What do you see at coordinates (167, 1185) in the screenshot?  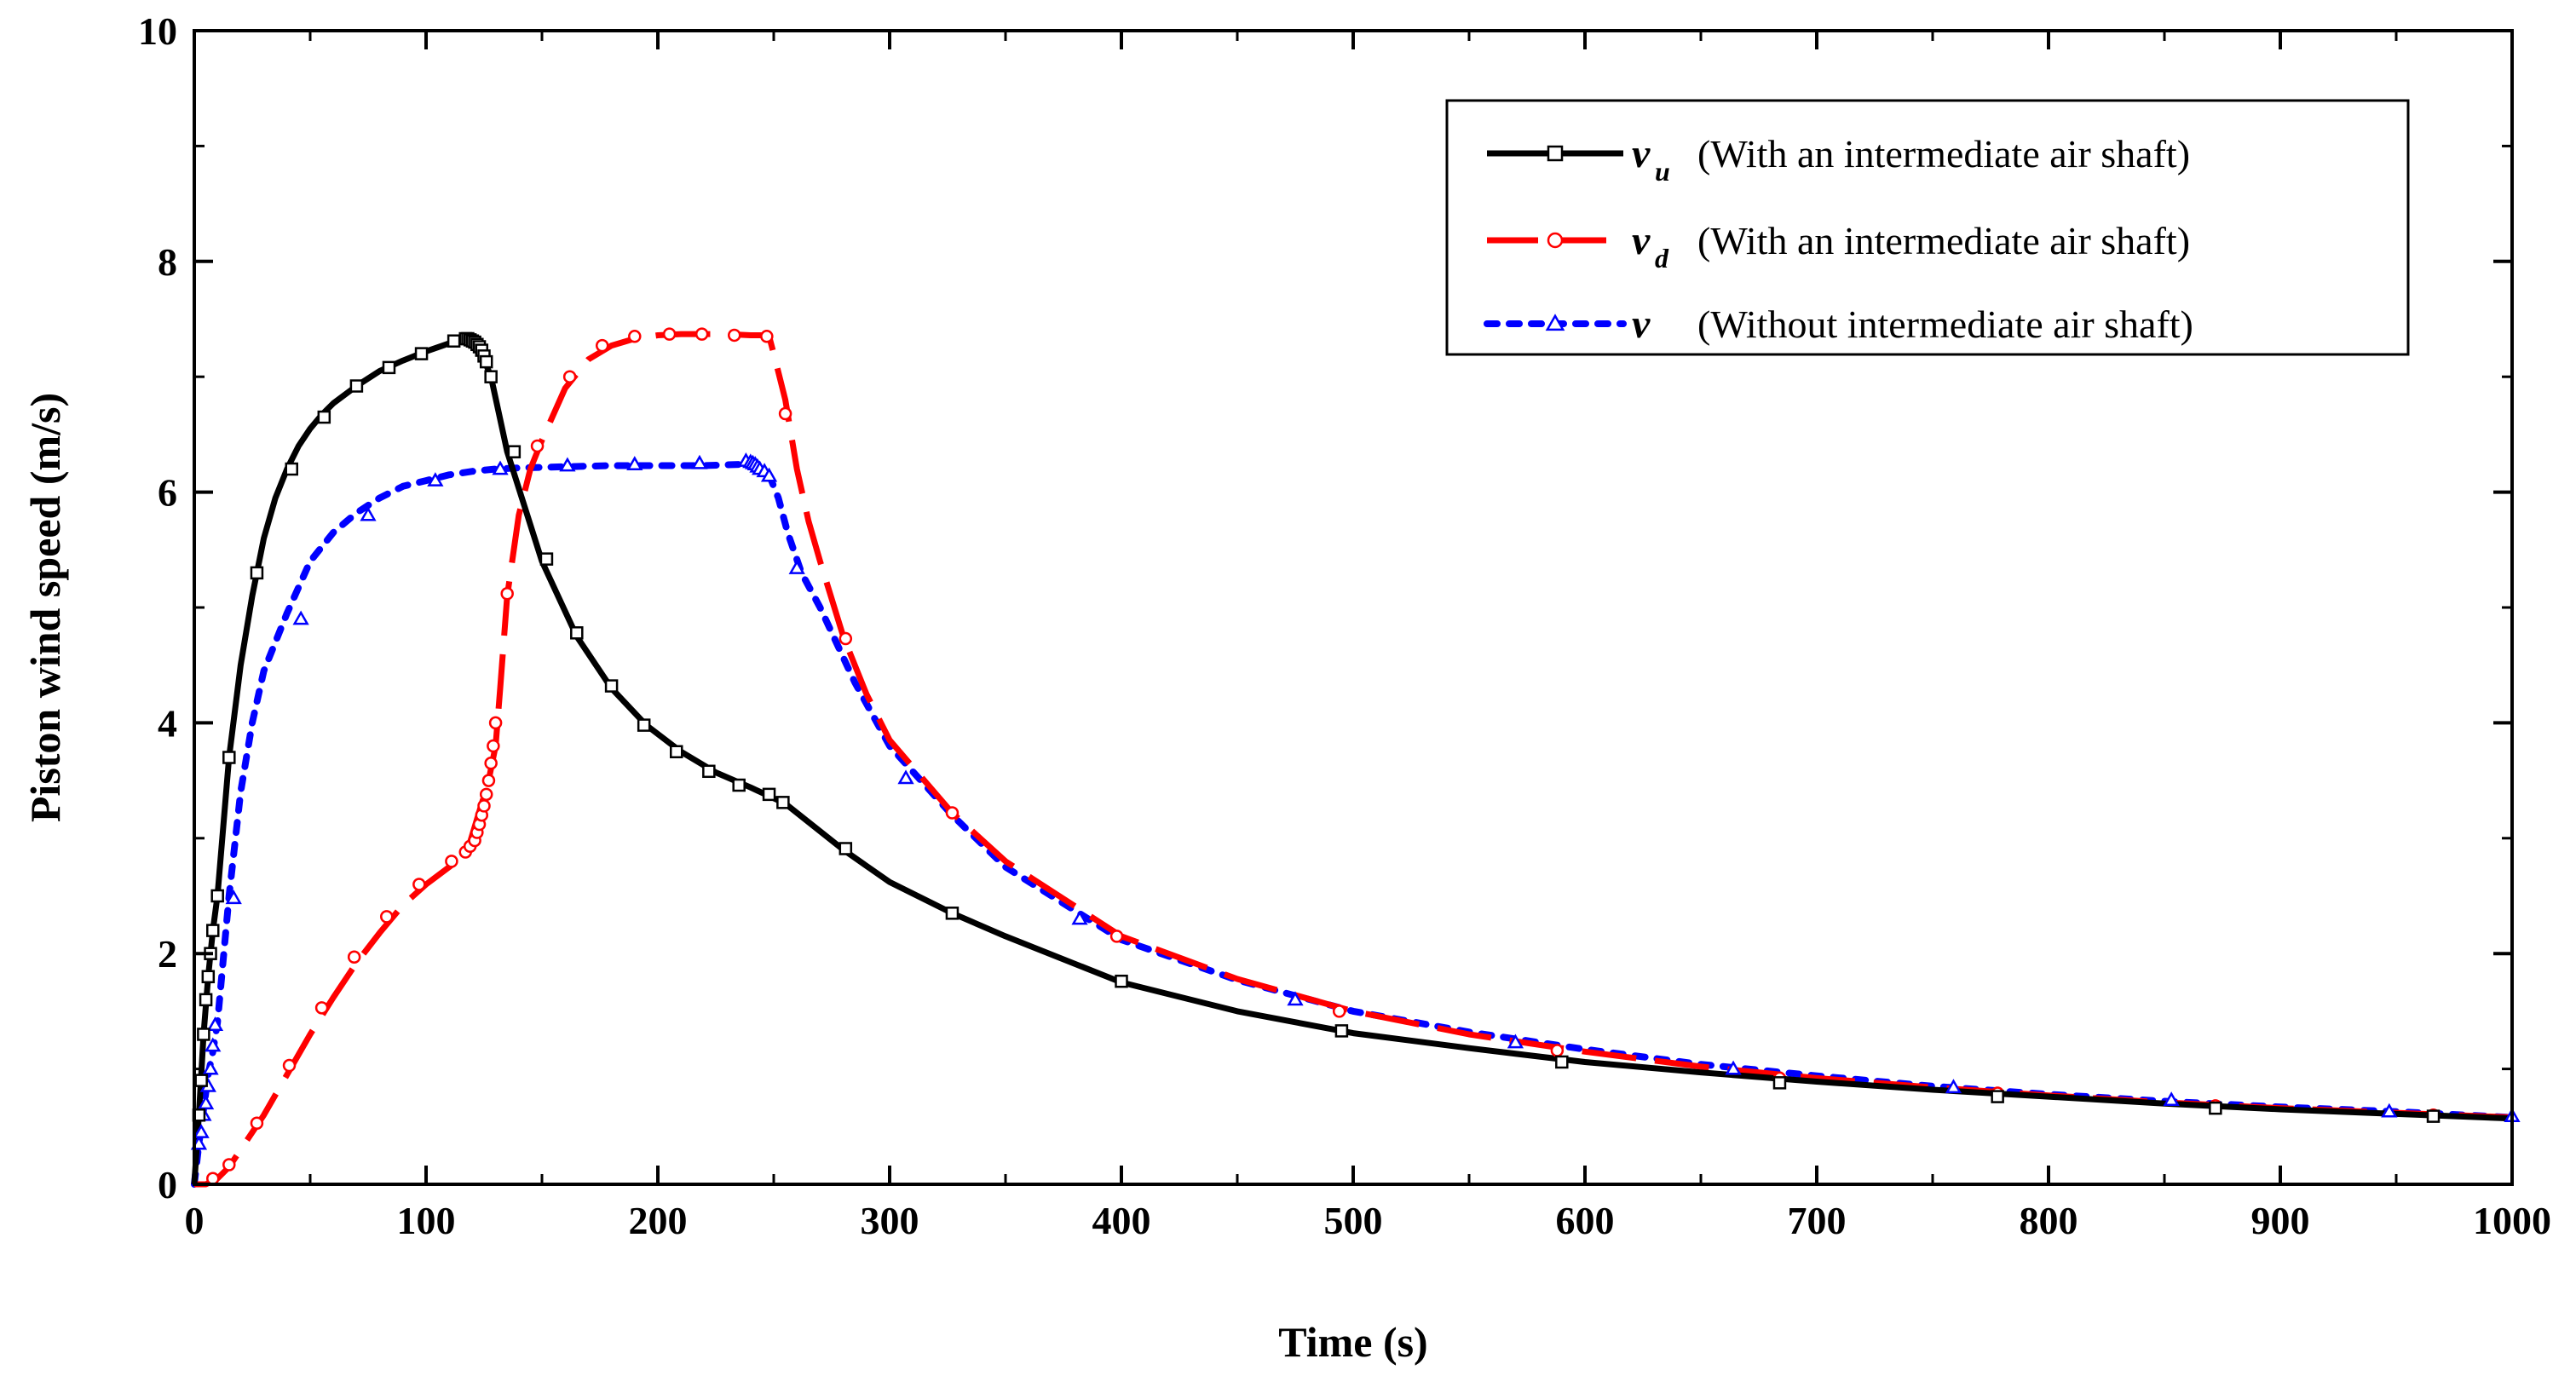 I see `y-tick-label: 0` at bounding box center [167, 1185].